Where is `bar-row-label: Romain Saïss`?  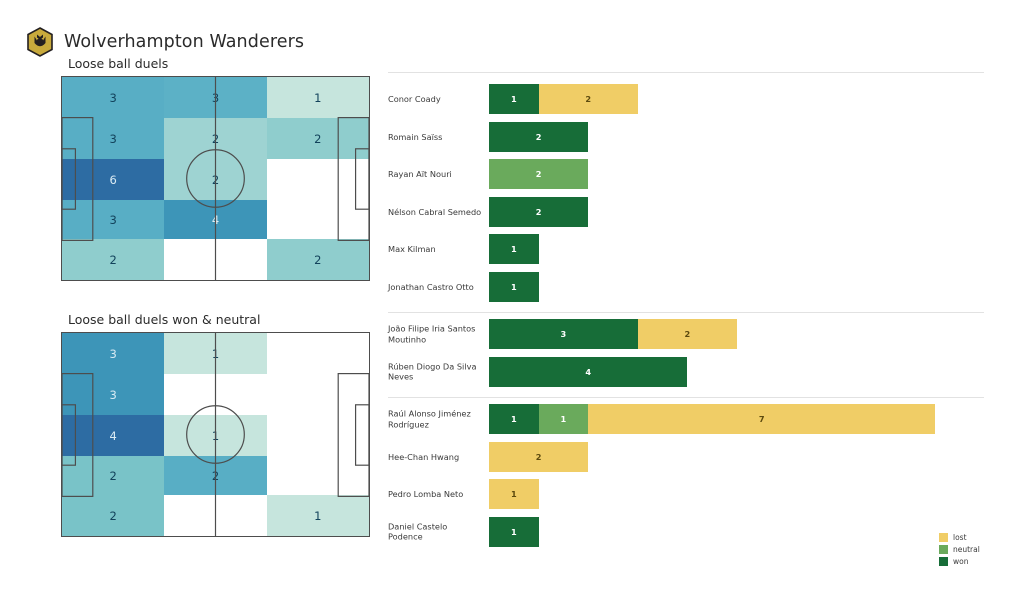
bar-row-label: Romain Saïss is located at coordinates (415, 136).